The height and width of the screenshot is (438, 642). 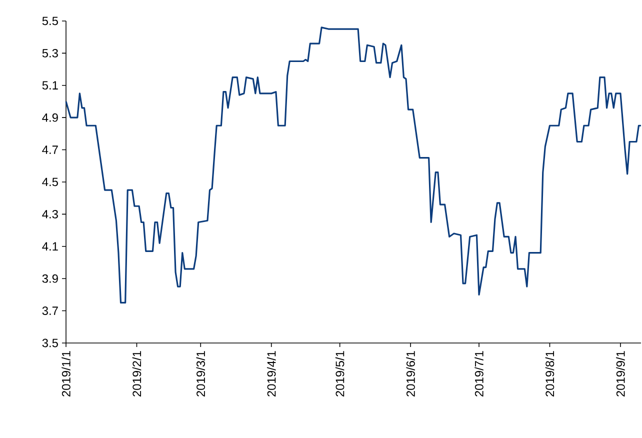 I want to click on y-tick-label: 4.3, so click(x=50, y=214).